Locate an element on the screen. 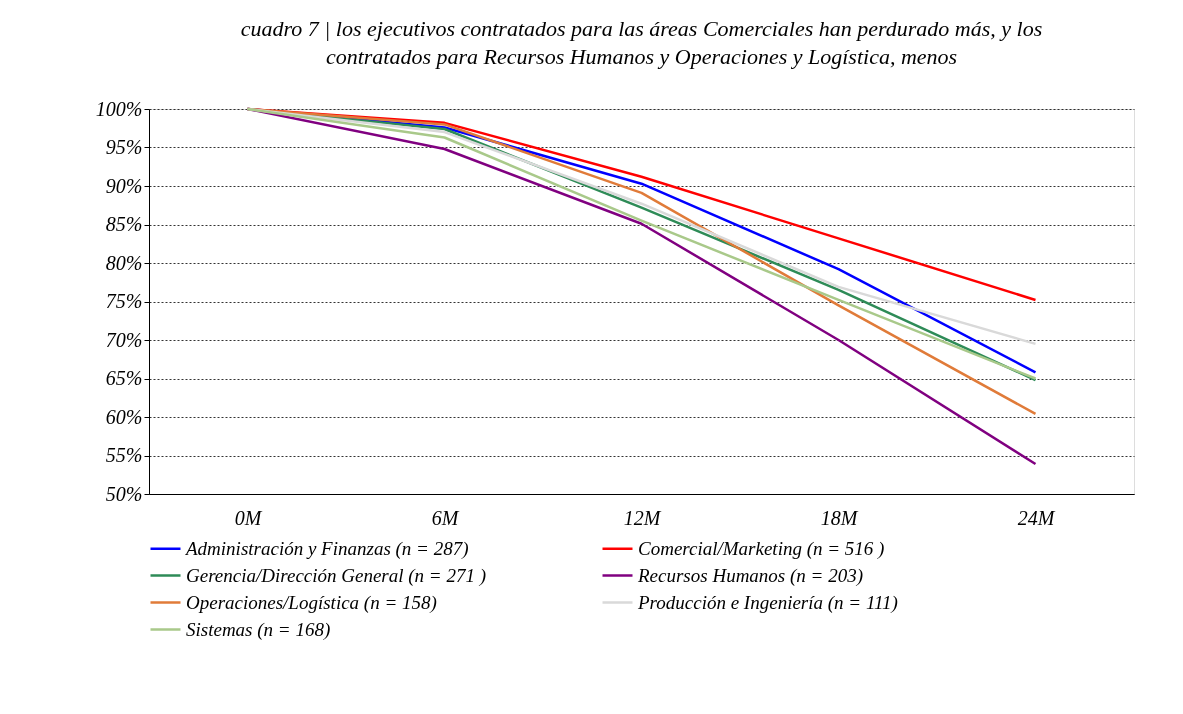 This screenshot has height=714, width=1183. x-tick-label: 6M is located at coordinates (445, 517).